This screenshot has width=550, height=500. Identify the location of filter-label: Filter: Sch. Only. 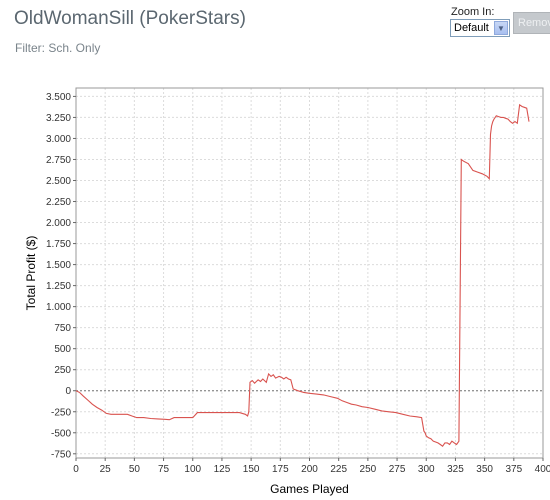
(58, 48).